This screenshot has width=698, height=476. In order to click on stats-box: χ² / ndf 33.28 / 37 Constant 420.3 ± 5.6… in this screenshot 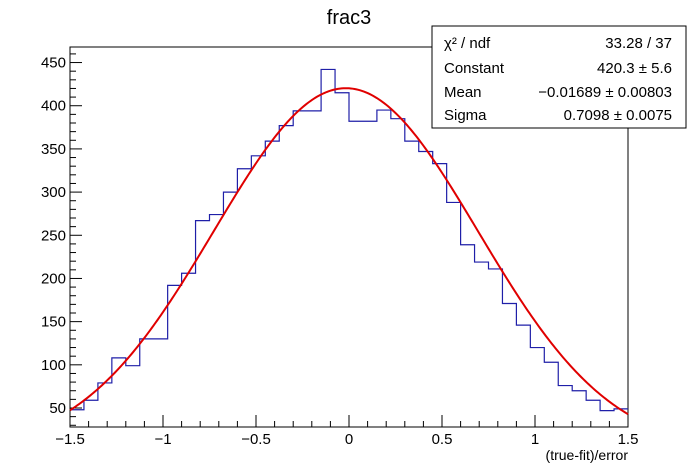, I will do `click(559, 77)`.